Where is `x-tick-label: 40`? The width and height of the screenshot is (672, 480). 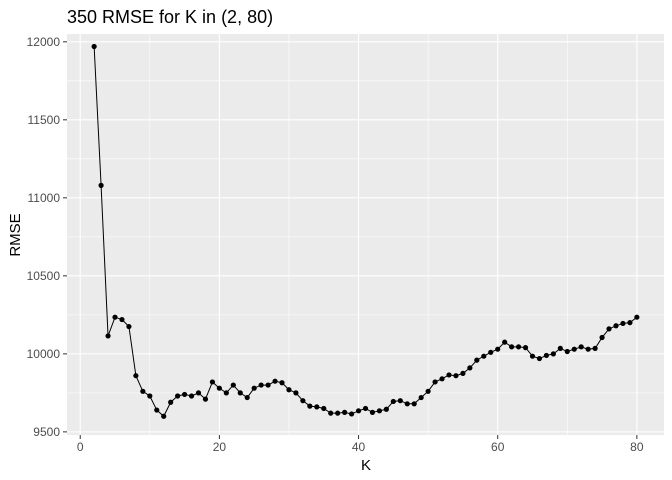
x-tick-label: 40 is located at coordinates (359, 447).